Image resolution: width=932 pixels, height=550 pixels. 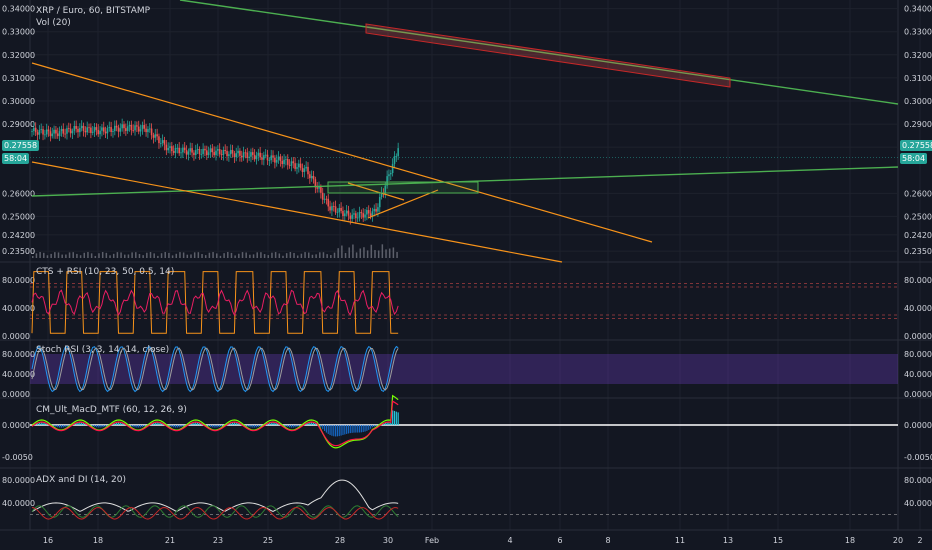 What do you see at coordinates (18, 251) in the screenshot?
I see `price-tick-left: 0.23500` at bounding box center [18, 251].